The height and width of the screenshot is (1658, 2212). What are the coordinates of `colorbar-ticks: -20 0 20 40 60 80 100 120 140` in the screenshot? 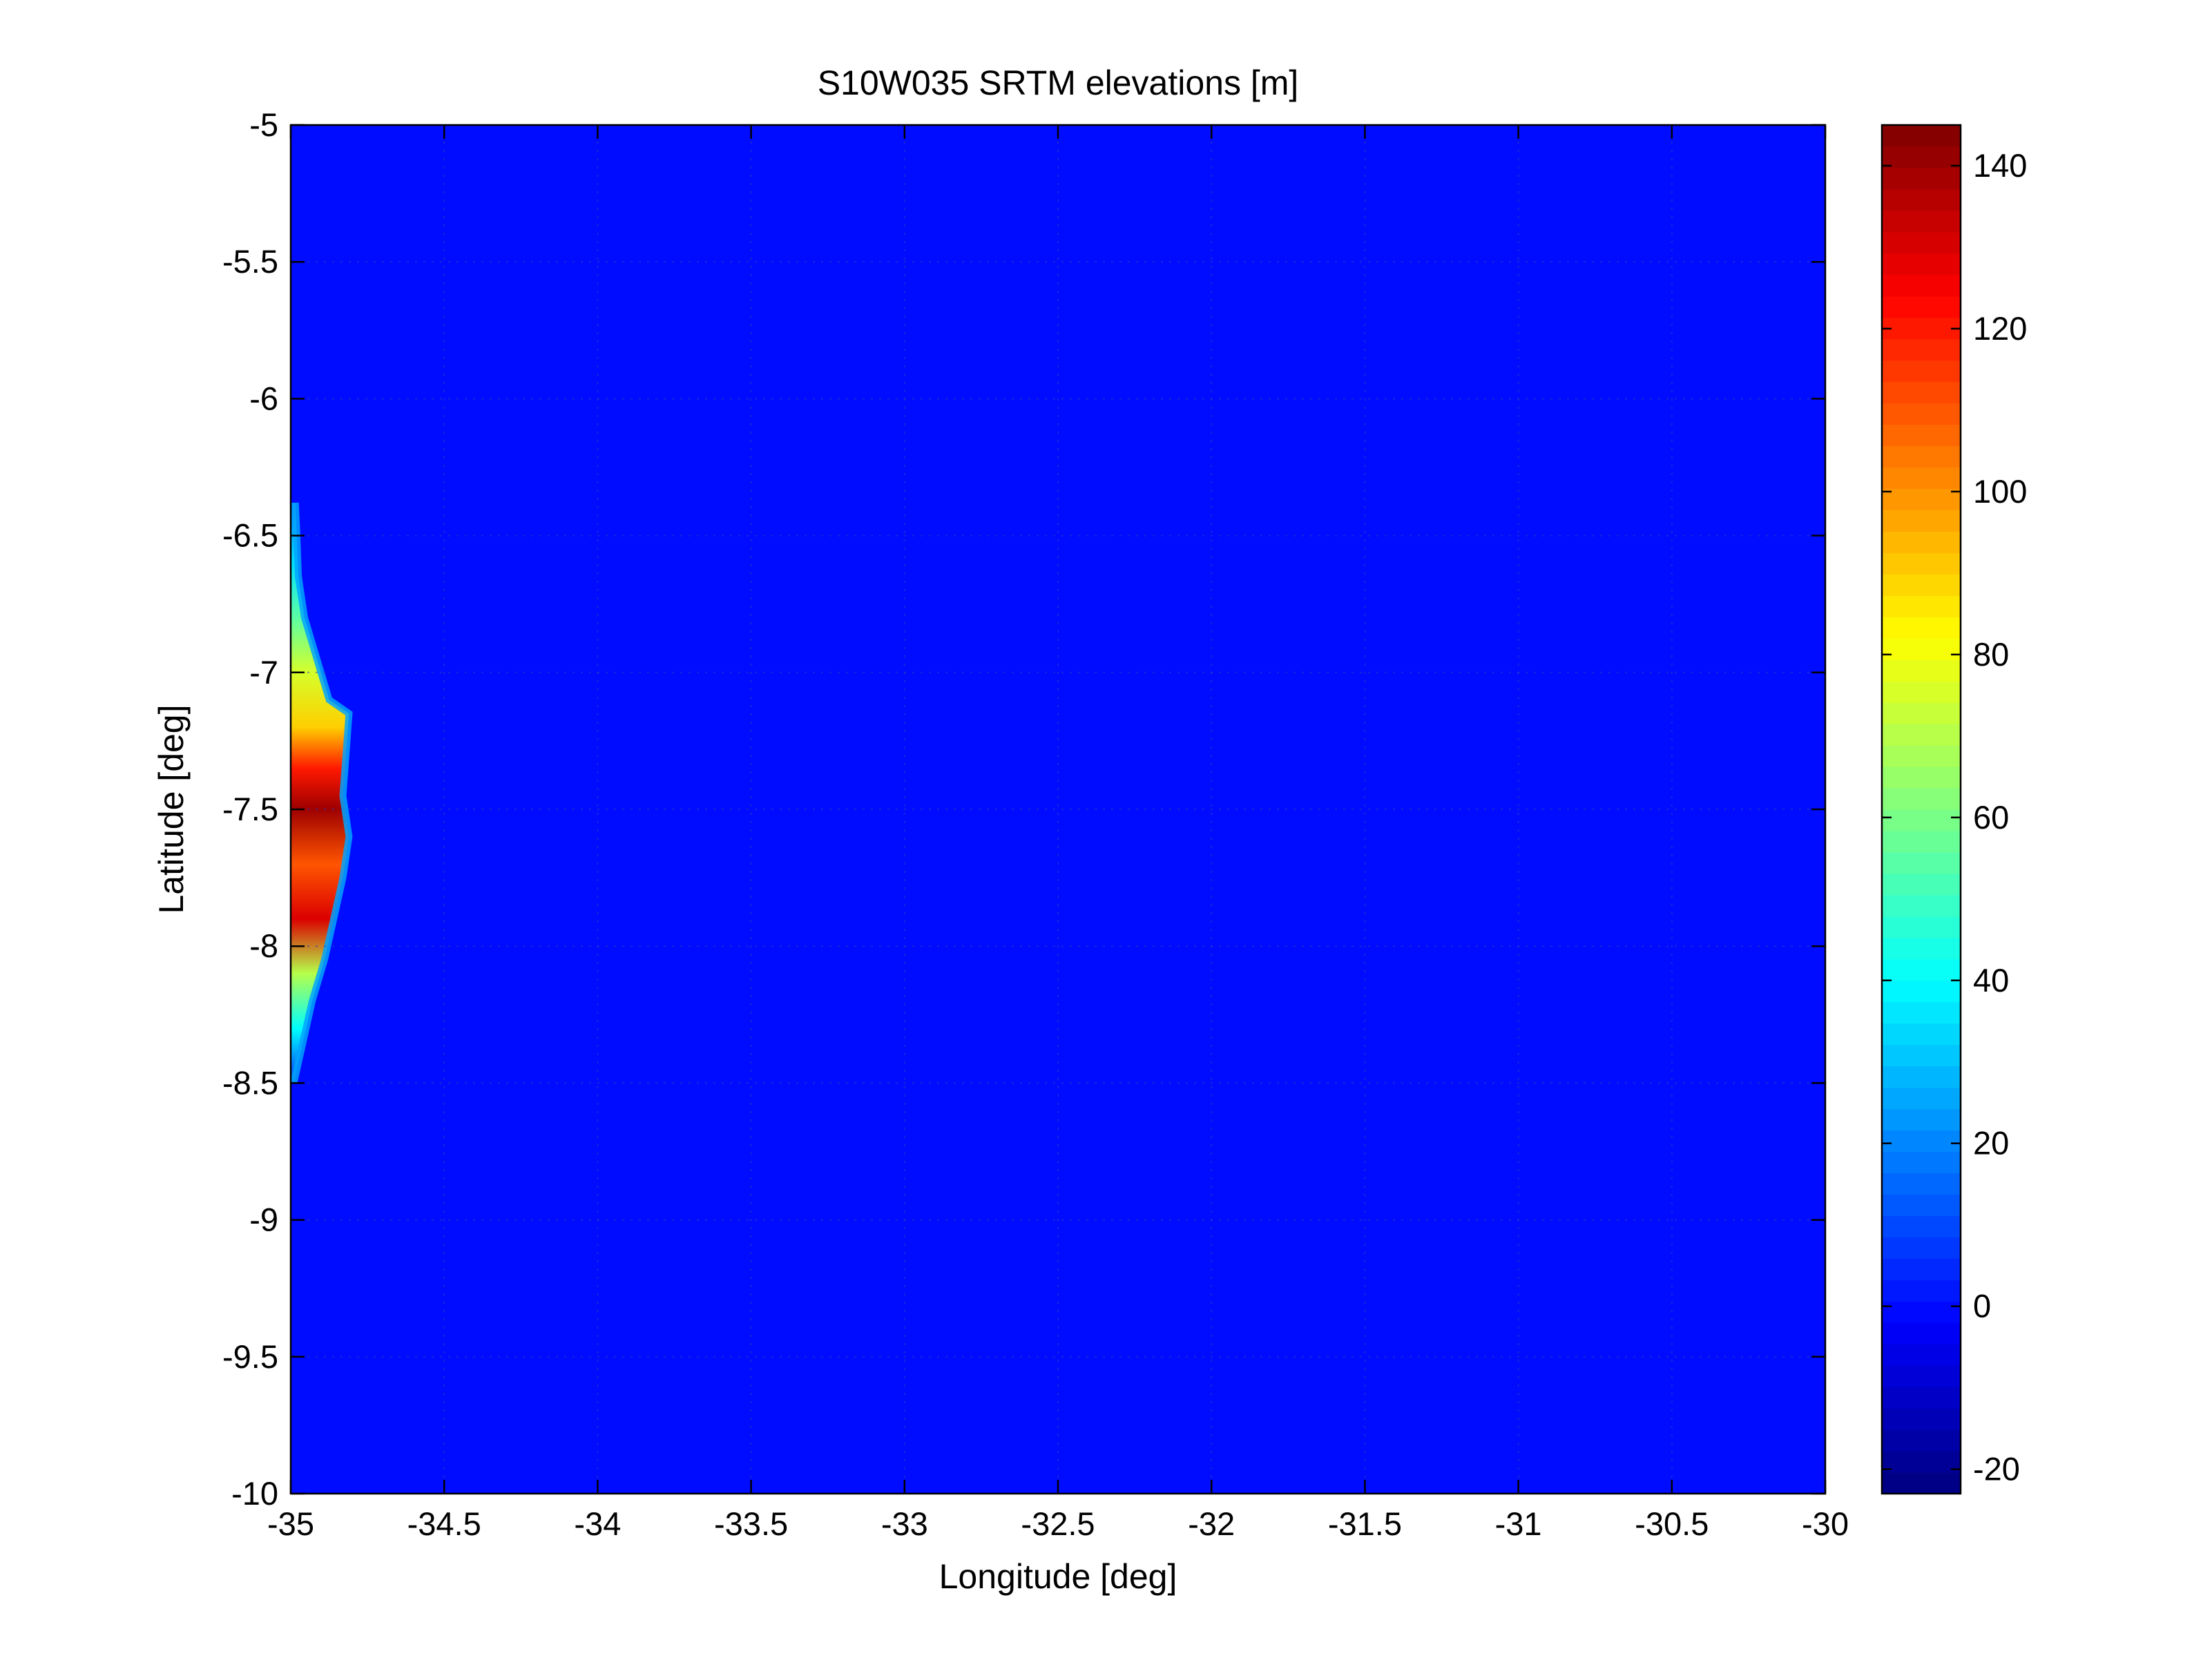 It's located at (1955, 817).